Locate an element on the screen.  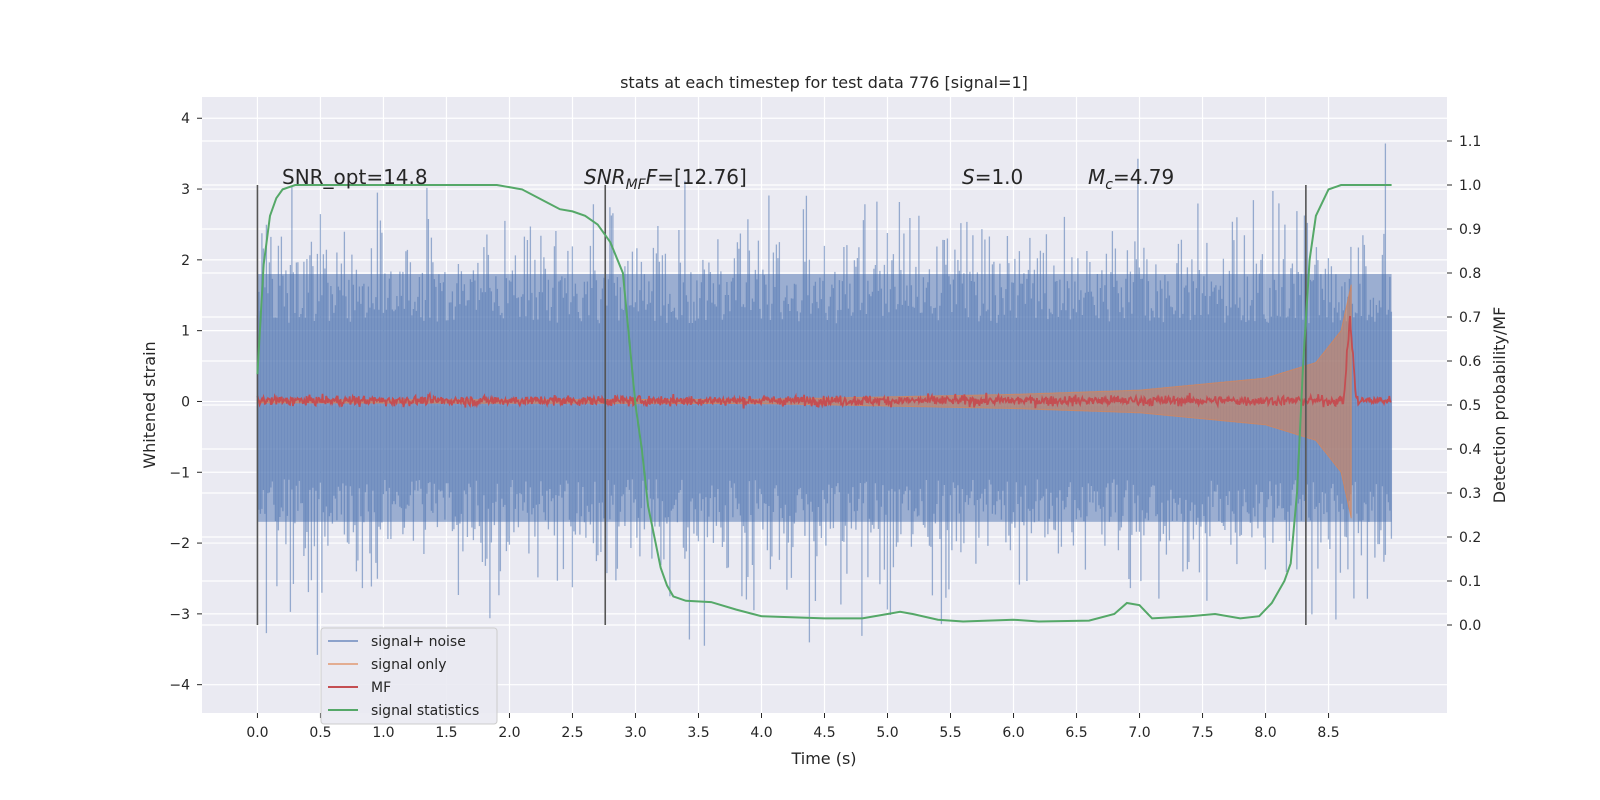
legend-box is located at coordinates (409, 676).